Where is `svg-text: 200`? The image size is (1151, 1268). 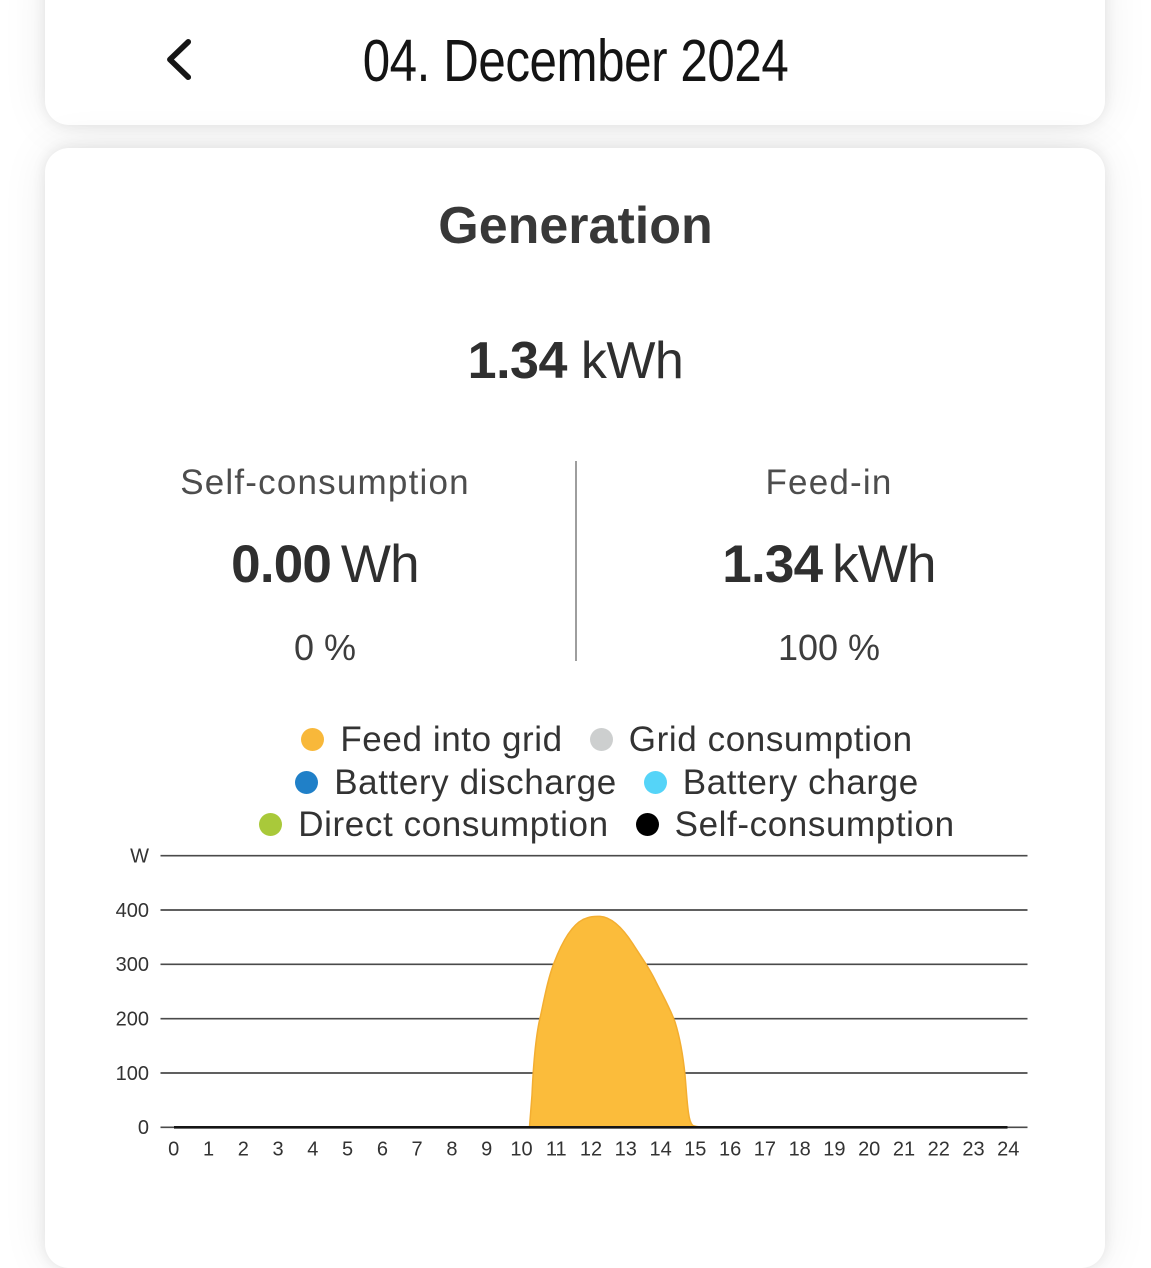
svg-text: 200 is located at coordinates (132, 1020).